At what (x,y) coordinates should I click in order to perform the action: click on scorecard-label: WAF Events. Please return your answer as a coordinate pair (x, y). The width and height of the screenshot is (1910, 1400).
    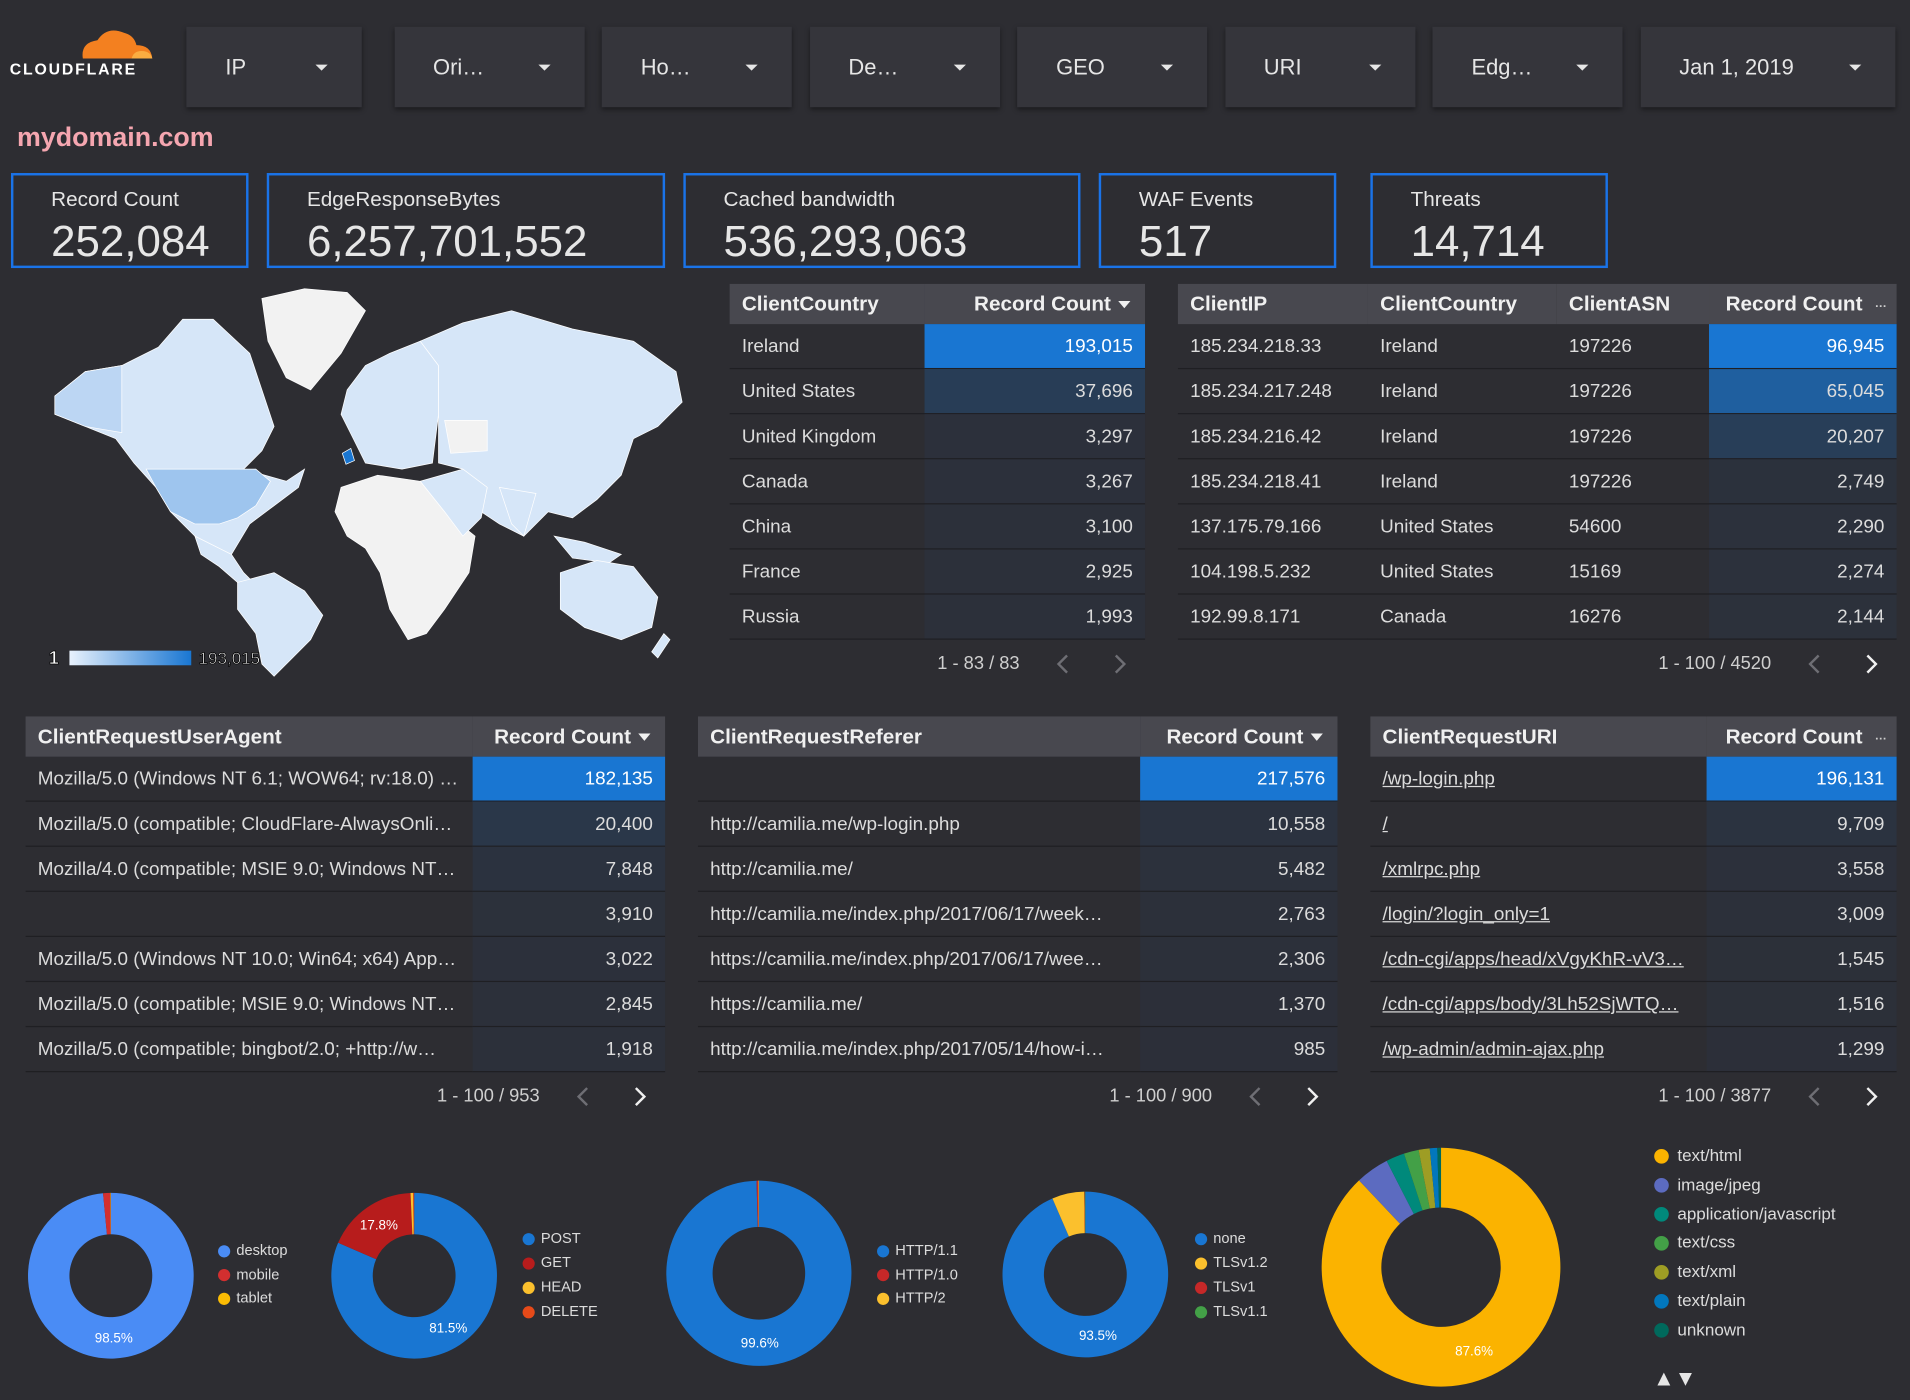
    Looking at the image, I should click on (1196, 199).